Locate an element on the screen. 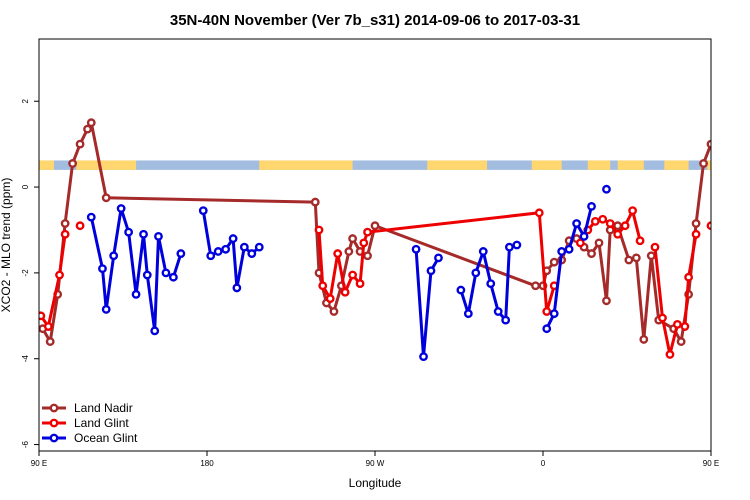  x-axis: 90 E 180 90 W 0 90 E is located at coordinates (375, 459).